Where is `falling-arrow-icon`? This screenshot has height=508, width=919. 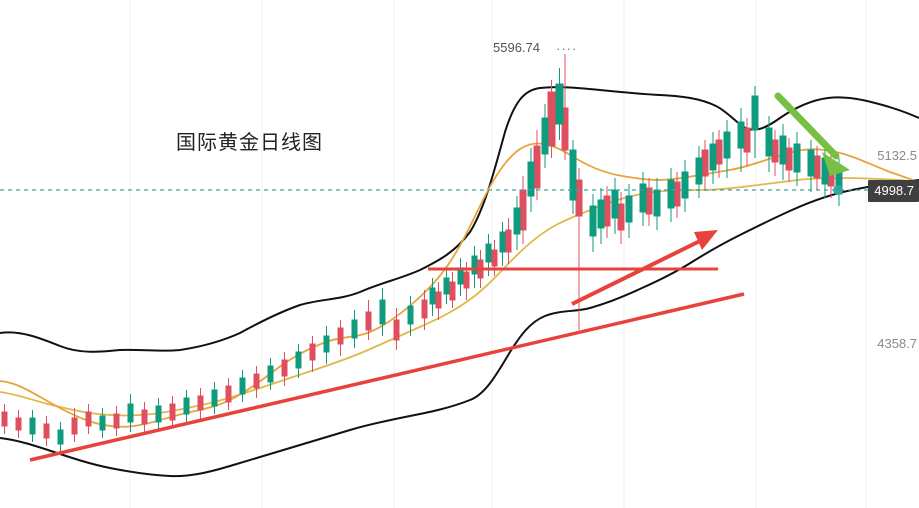
falling-arrow-icon is located at coordinates (812, 134).